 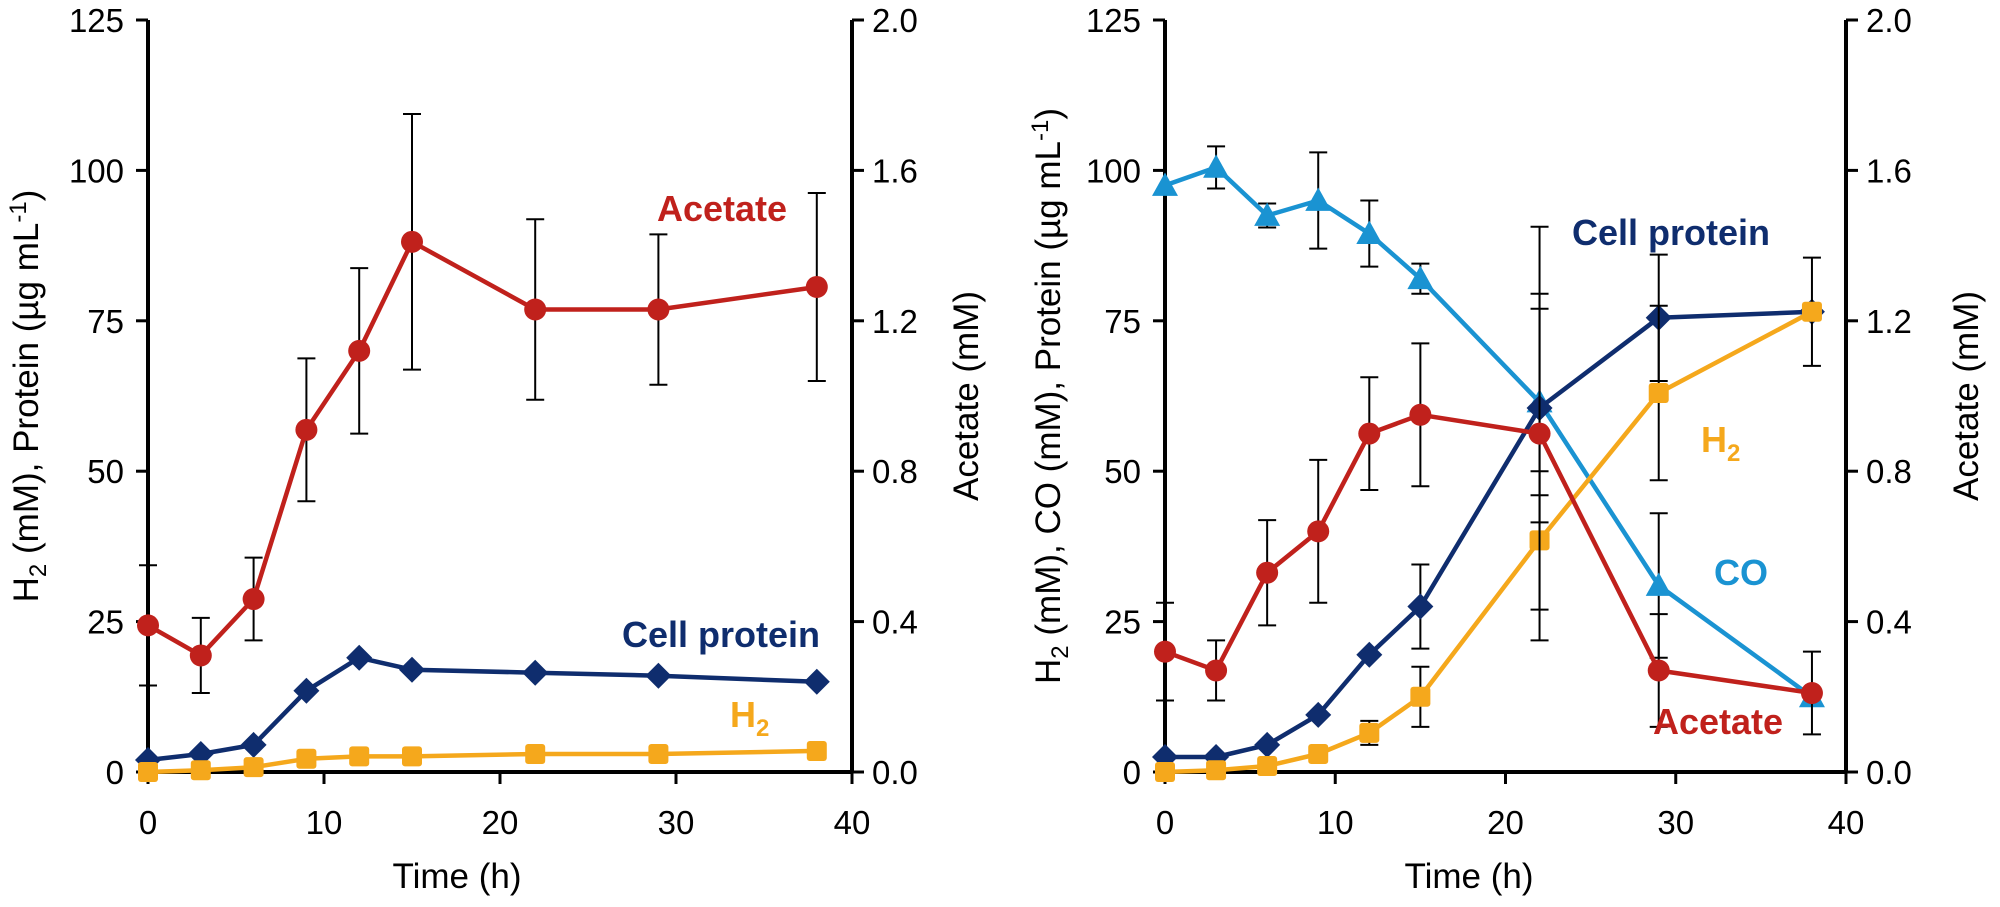 I want to click on right-y-tick-label: 1.6, so click(x=895, y=170).